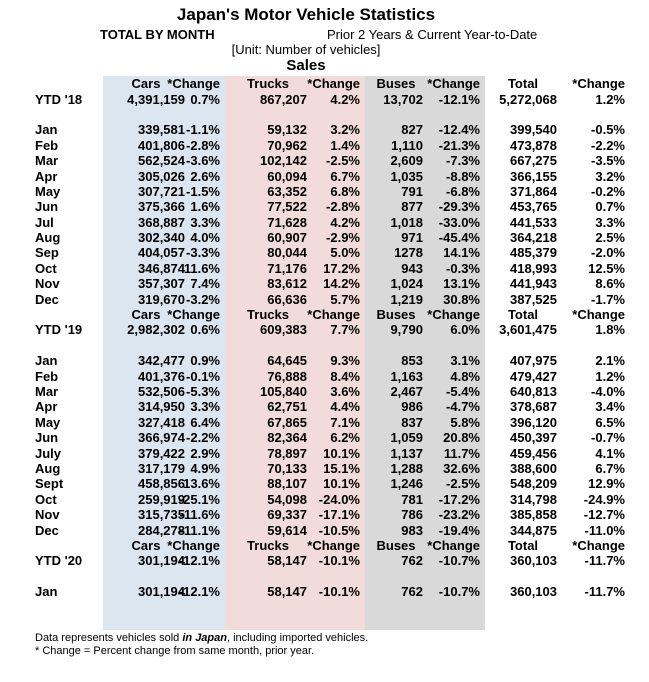  I want to click on total-change: 12.5%, so click(606, 268).